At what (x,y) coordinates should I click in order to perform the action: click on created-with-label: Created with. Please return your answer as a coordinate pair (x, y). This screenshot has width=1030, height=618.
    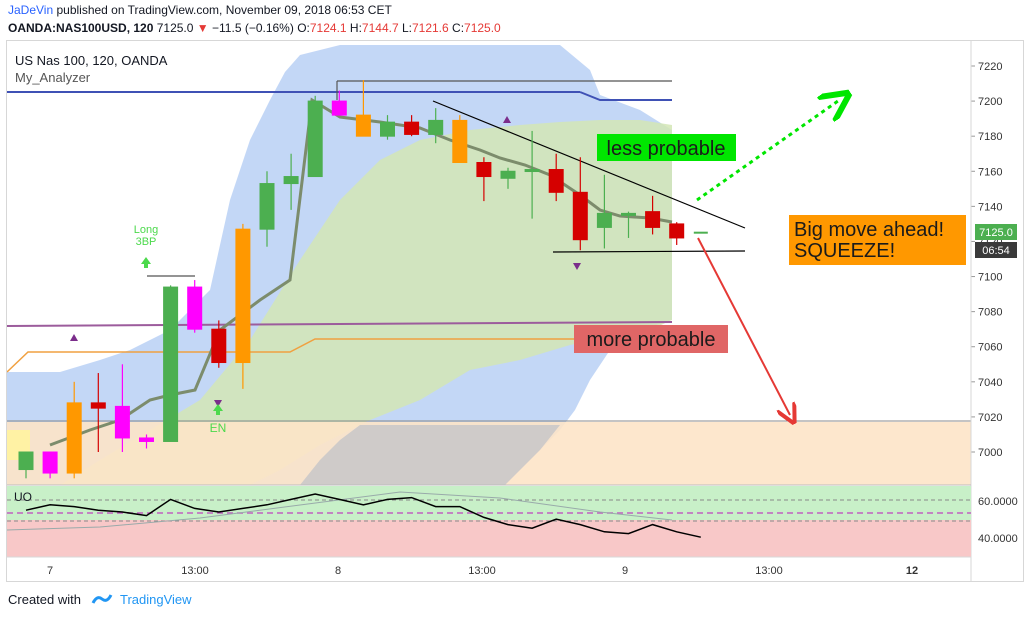
    Looking at the image, I should click on (44, 599).